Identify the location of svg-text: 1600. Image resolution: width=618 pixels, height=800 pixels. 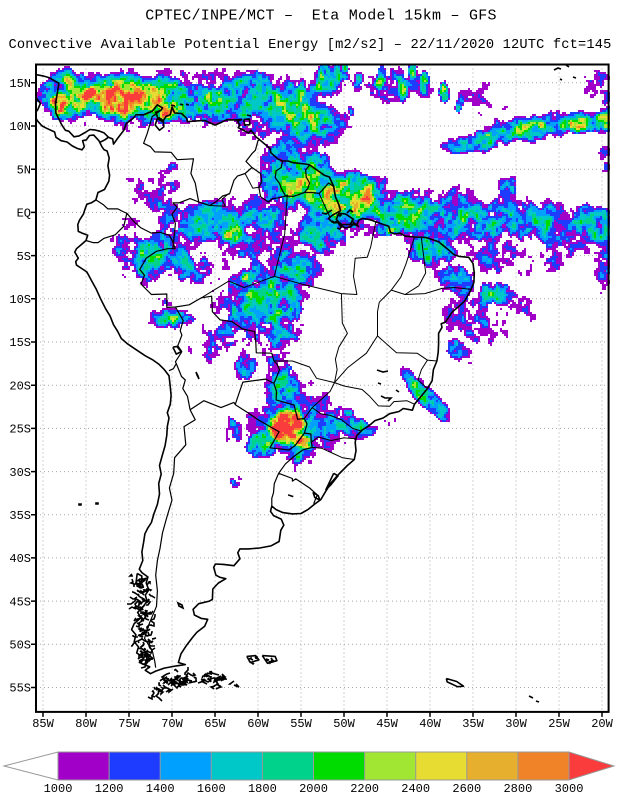
(211, 789).